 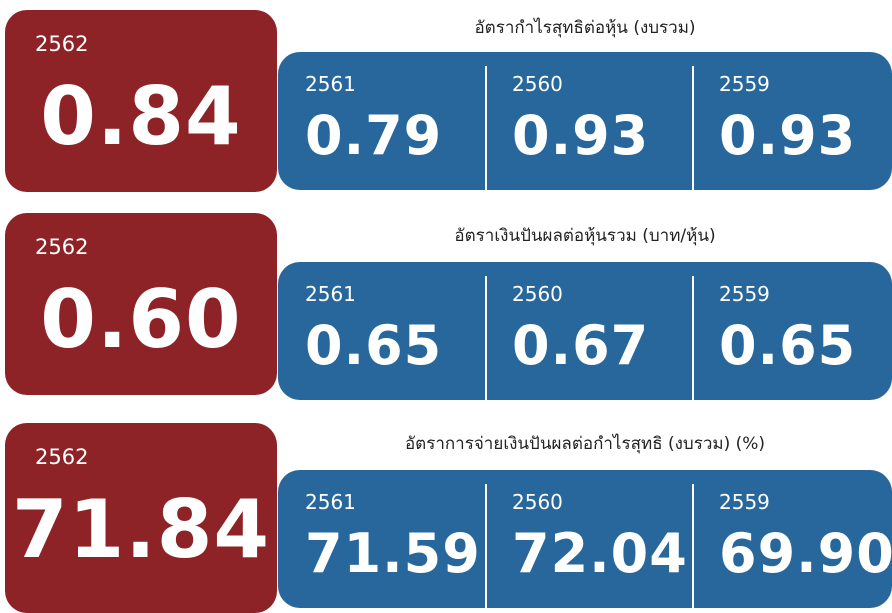 I want to click on previous-value: 69.90, so click(x=805, y=553).